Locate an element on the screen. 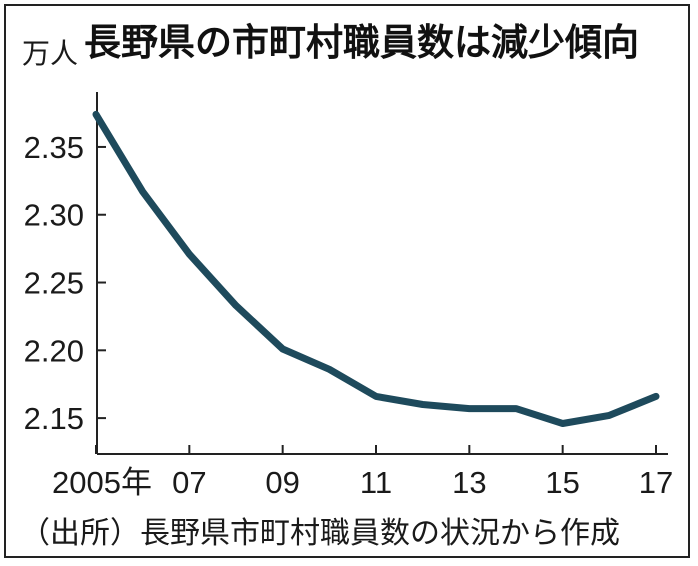  x-tick-label: 2005年 is located at coordinates (102, 482).